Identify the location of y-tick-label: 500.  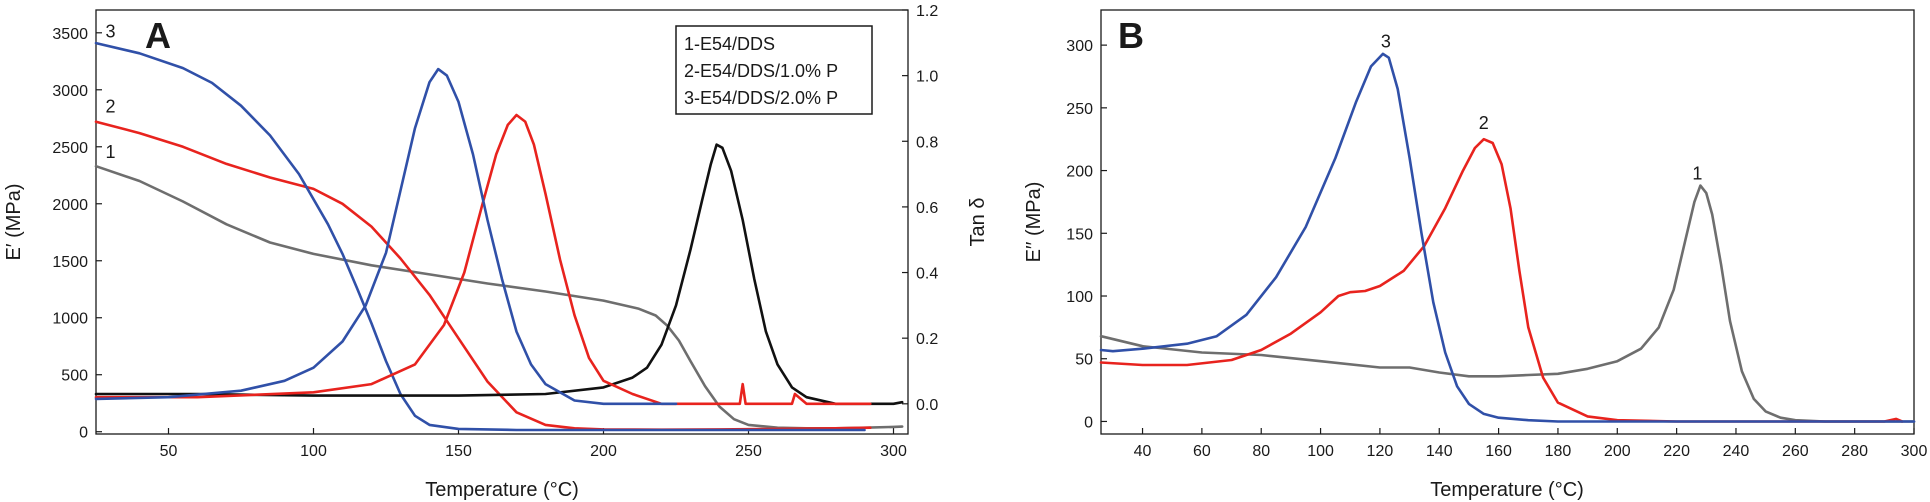
(74, 376).